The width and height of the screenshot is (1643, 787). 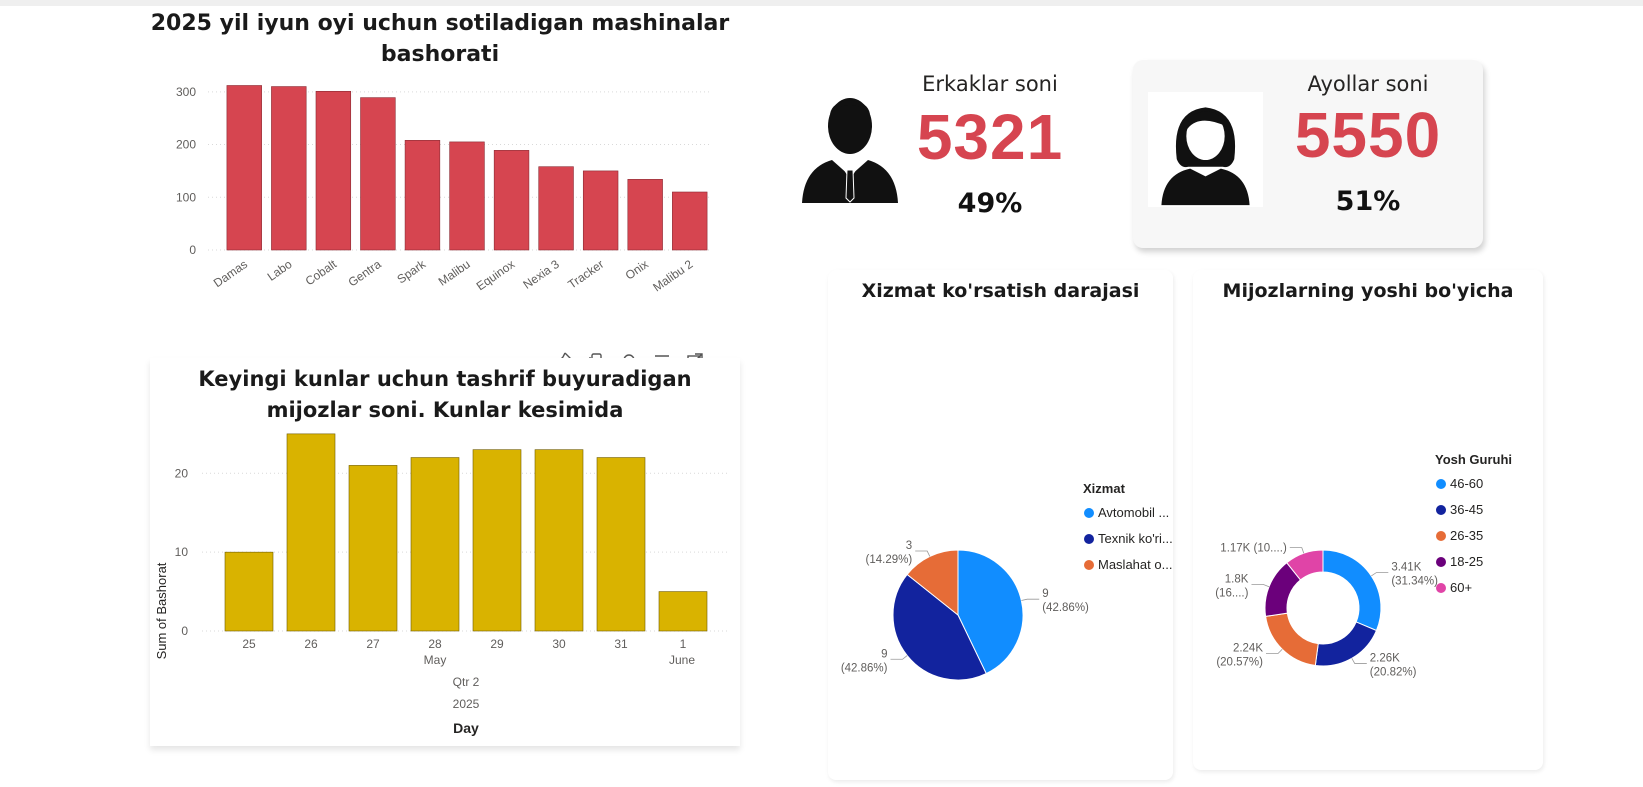 What do you see at coordinates (1000, 291) in the screenshot?
I see `service-pie-title: Xizmat ko'rsatish darajasi` at bounding box center [1000, 291].